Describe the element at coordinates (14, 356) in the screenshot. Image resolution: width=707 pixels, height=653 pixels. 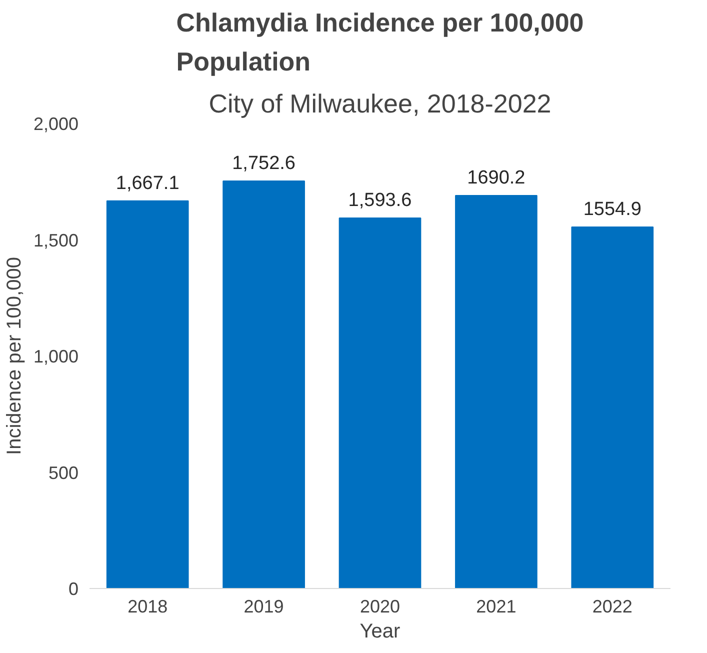
I see `y-axis-title: Incidence per 100,000` at that location.